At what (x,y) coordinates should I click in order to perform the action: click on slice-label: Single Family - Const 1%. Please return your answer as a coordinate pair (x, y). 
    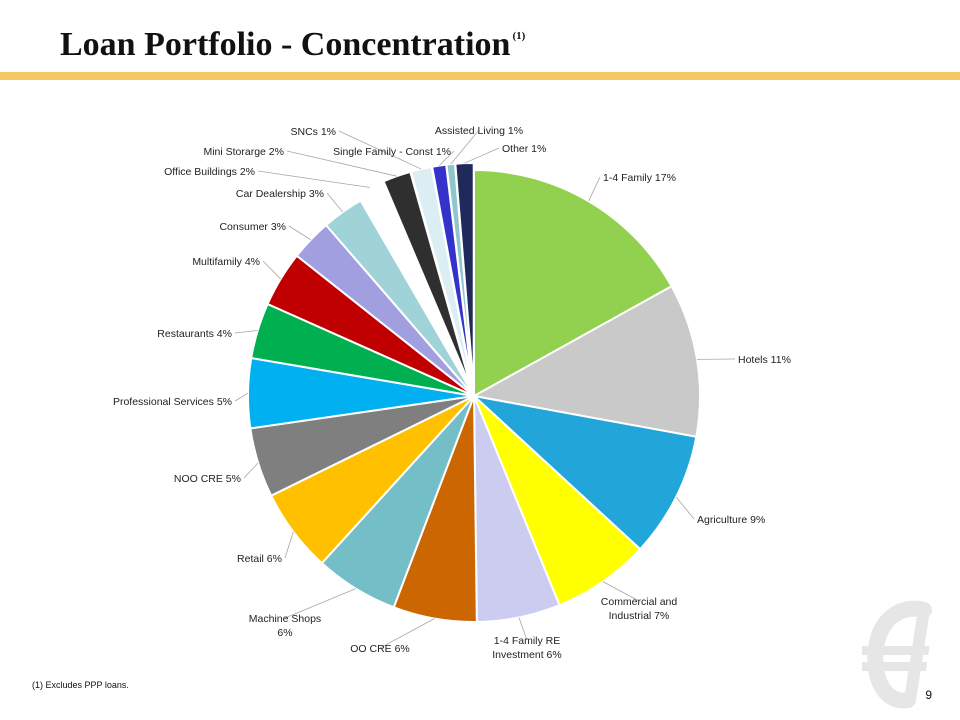
    Looking at the image, I should click on (392, 152).